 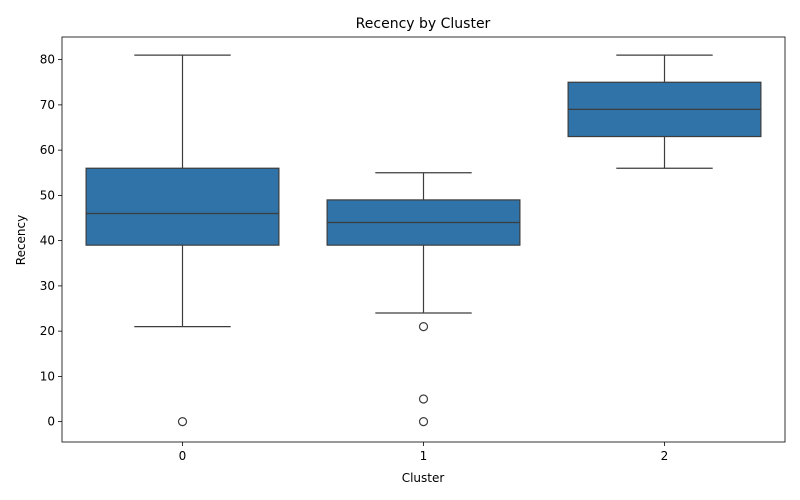 What do you see at coordinates (423, 24) in the screenshot?
I see `chart-title: Recency by Cluster` at bounding box center [423, 24].